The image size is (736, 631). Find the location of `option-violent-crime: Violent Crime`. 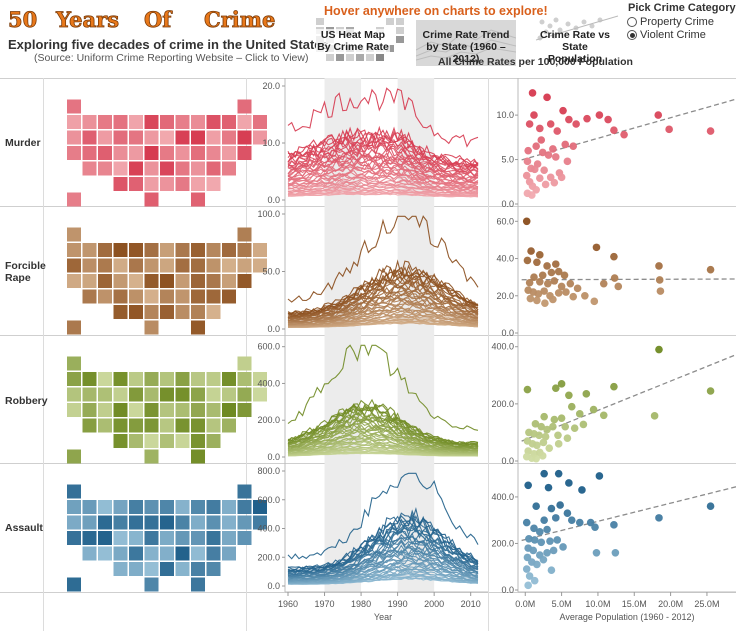

option-violent-crime: Violent Crime is located at coordinates (666, 35).